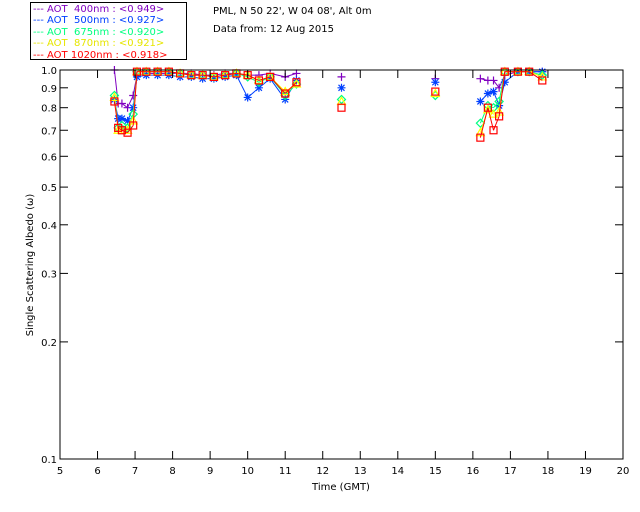  Describe the element at coordinates (30, 265) in the screenshot. I see `y-axis-label: Single Scattering Albedo (ω)` at that location.